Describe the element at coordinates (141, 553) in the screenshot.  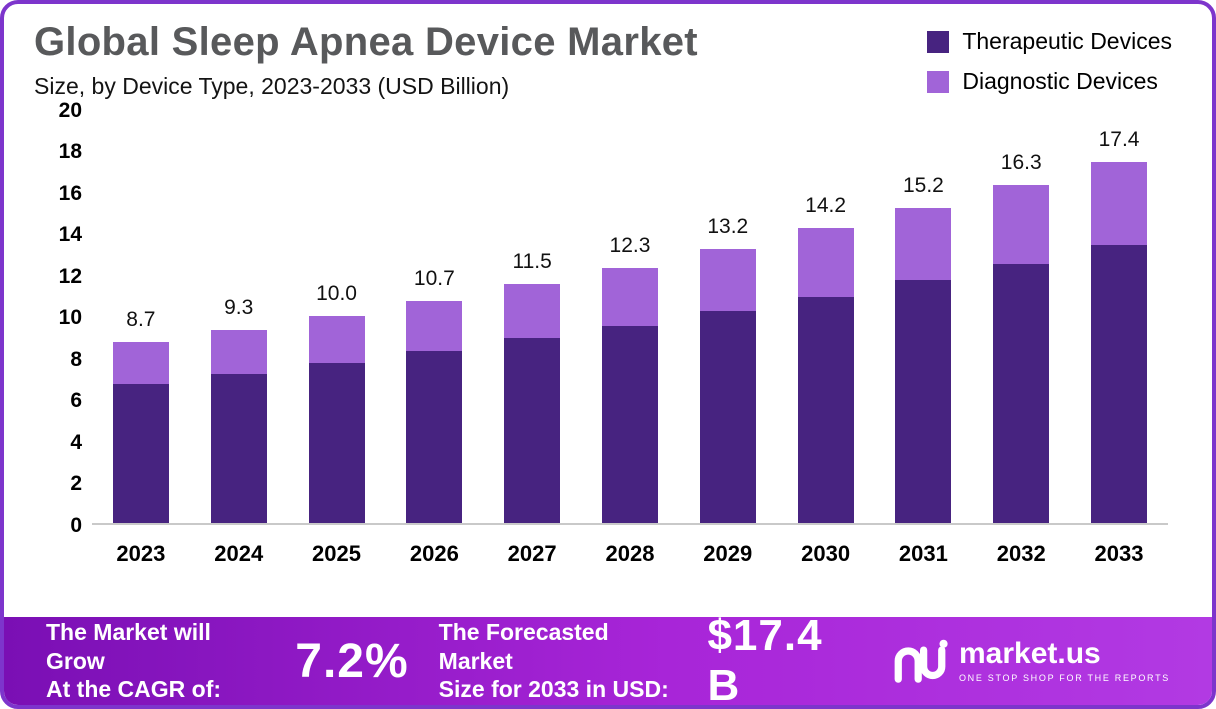
I see `x-tick-label: 2023` at that location.